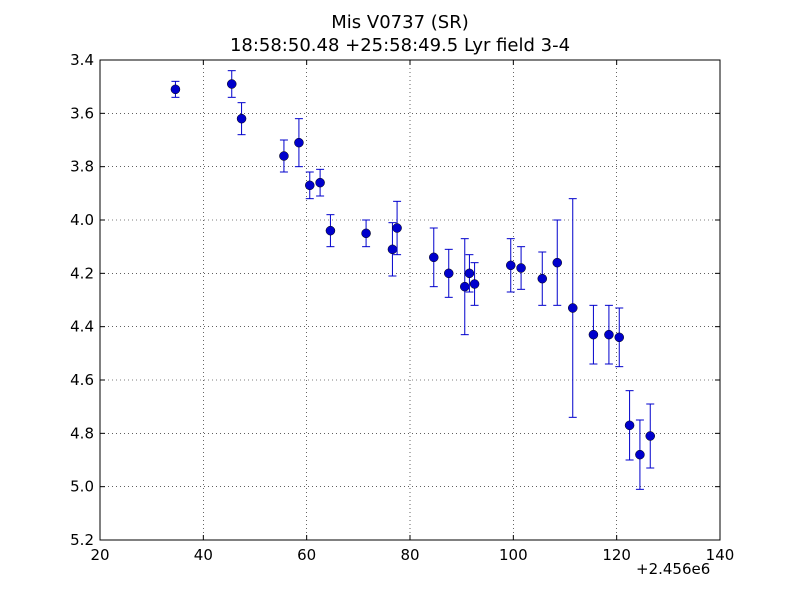  Describe the element at coordinates (82, 220) in the screenshot. I see `y-tick-label: 4.0` at that location.